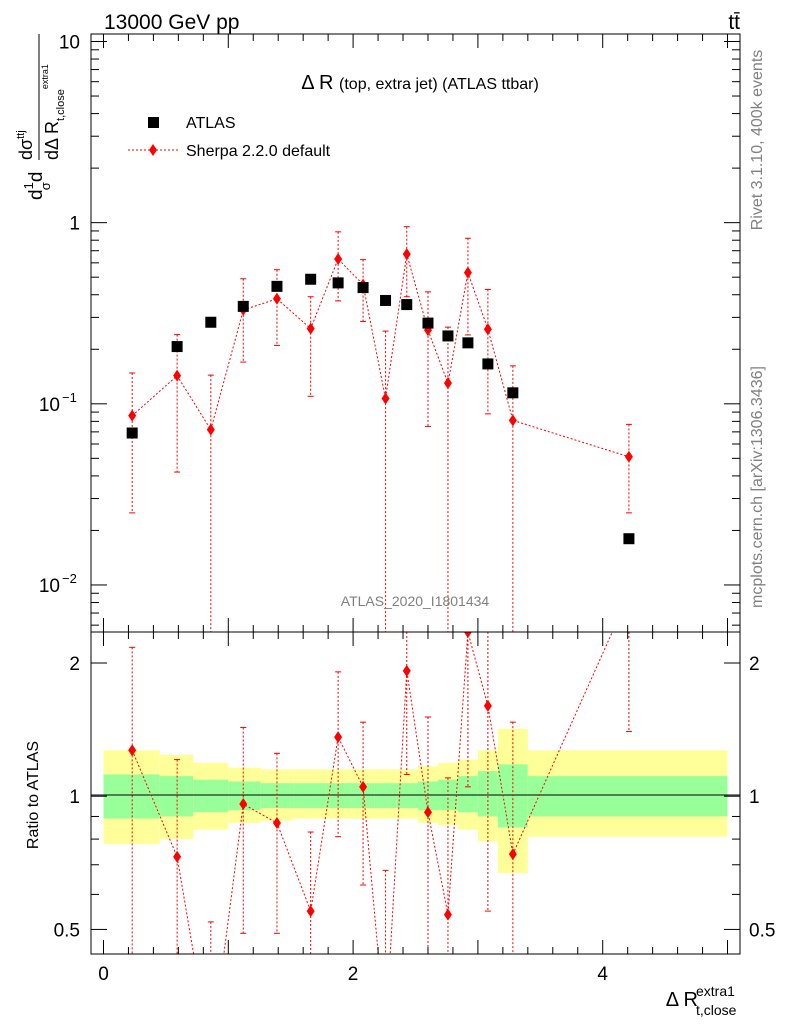 This screenshot has height=1024, width=786. What do you see at coordinates (69, 397) in the screenshot?
I see `y-tick-label-exponent: −1` at bounding box center [69, 397].